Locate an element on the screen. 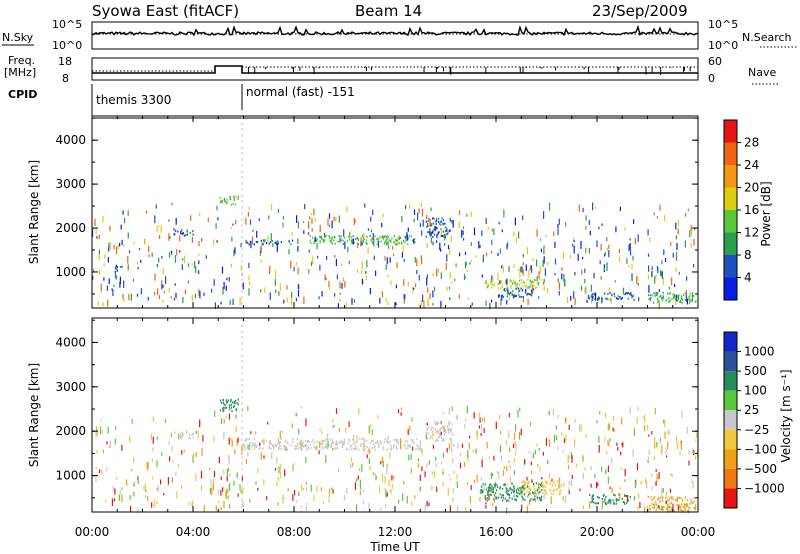 This screenshot has height=554, width=800. nave-tick-bottom: 0 is located at coordinates (711, 78).